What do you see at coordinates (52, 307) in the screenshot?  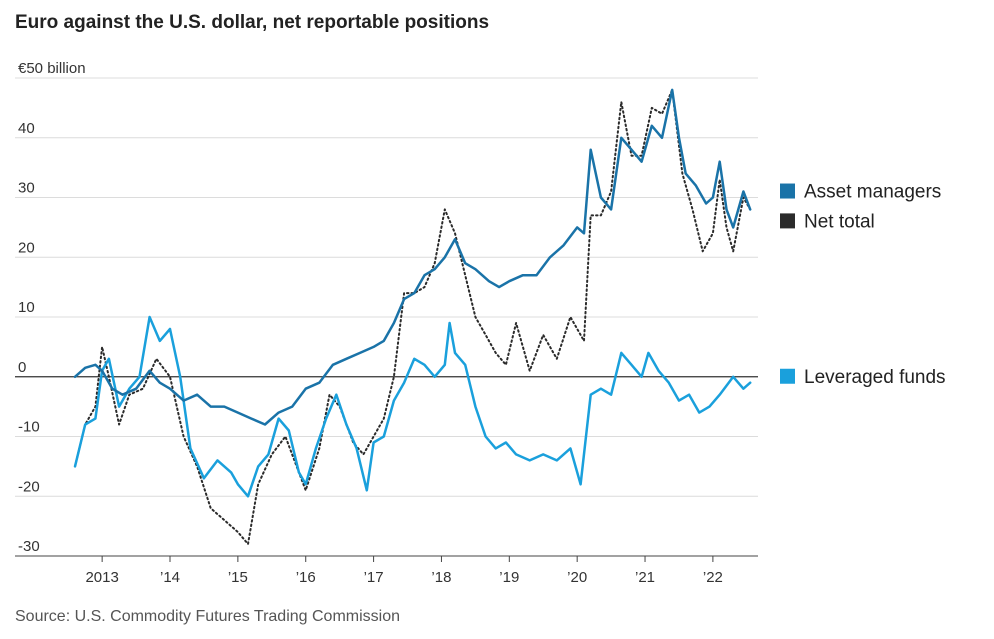 I see `y-axis-ticks: €50 billion 40 30 20 10 0 -10 -20 -30` at bounding box center [52, 307].